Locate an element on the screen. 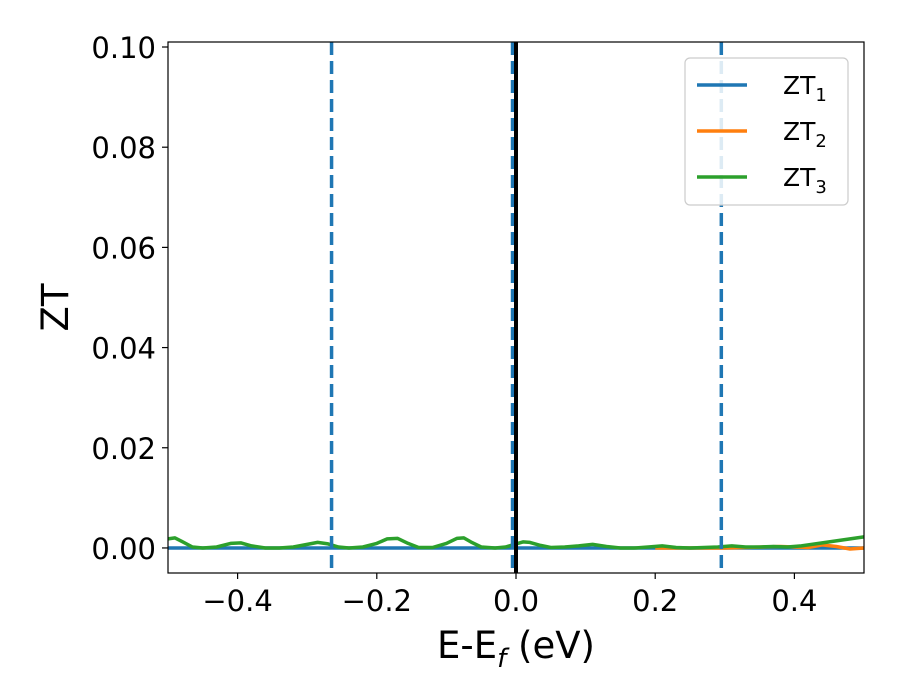 The width and height of the screenshot is (900, 700). y-tick-label: 0.00 is located at coordinates (123, 549).